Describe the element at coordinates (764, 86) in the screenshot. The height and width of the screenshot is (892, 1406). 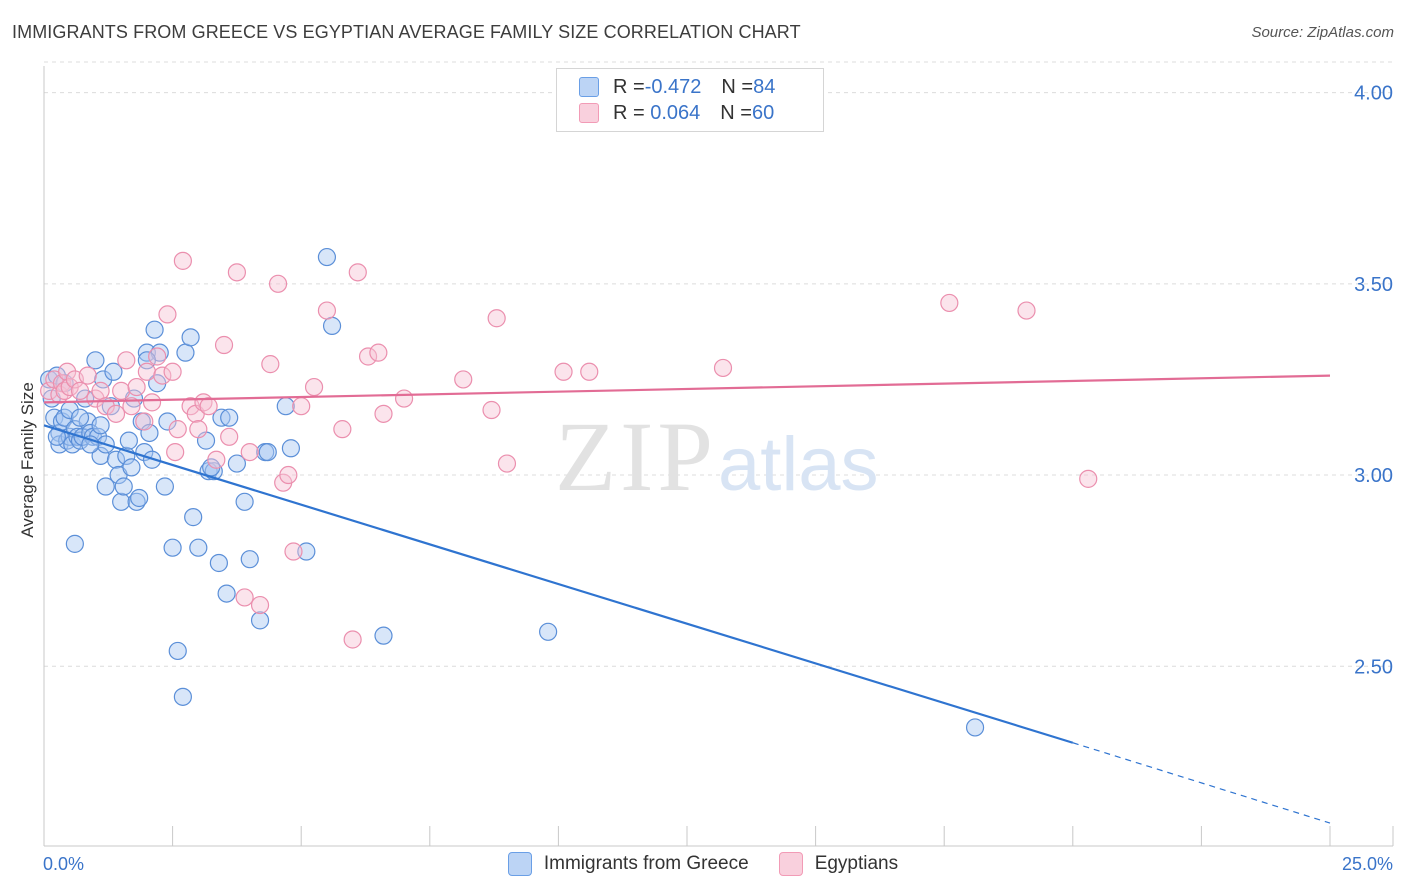
I see `legend-n-value: 84` at that location.